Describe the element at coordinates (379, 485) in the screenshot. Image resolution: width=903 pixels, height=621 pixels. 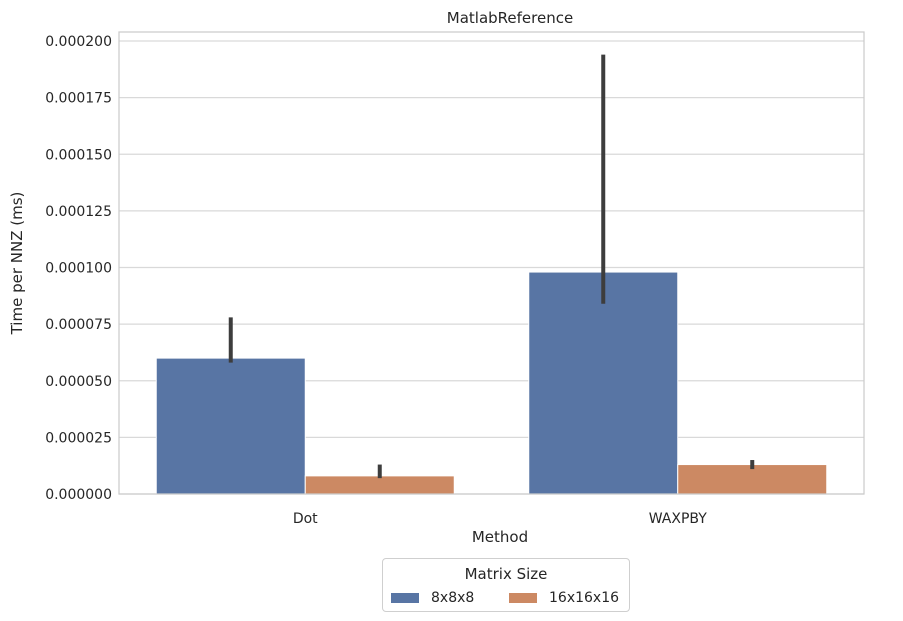
I see `bar-dot-16x16x16` at that location.